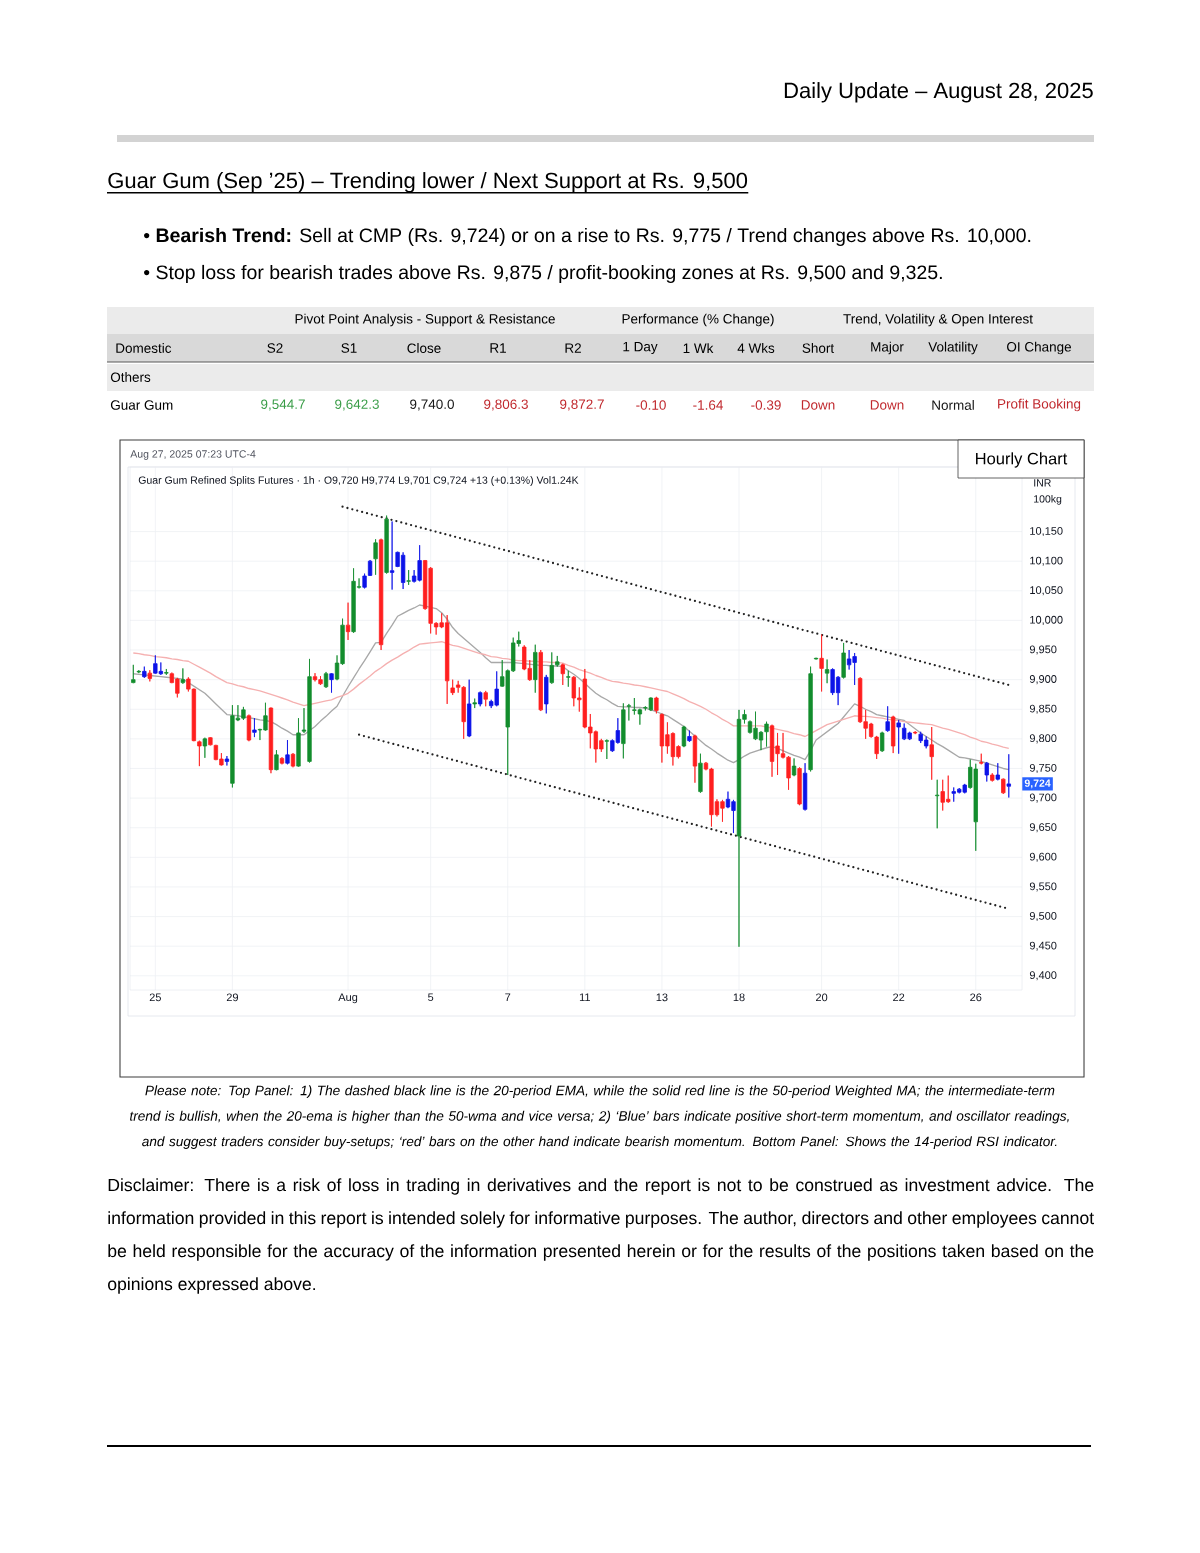  Describe the element at coordinates (953, 348) in the screenshot. I see `text: Volatility` at that location.